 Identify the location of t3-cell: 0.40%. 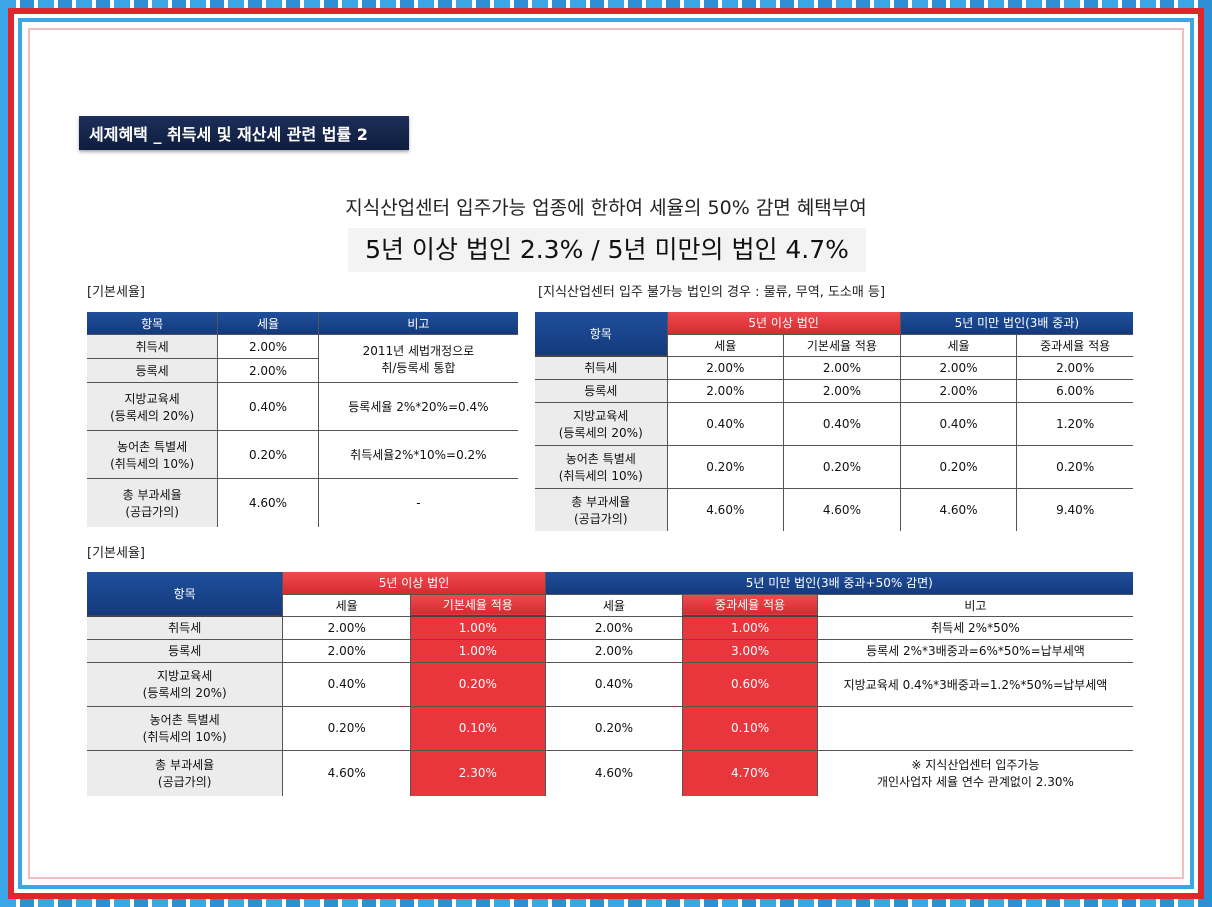
(346, 684).